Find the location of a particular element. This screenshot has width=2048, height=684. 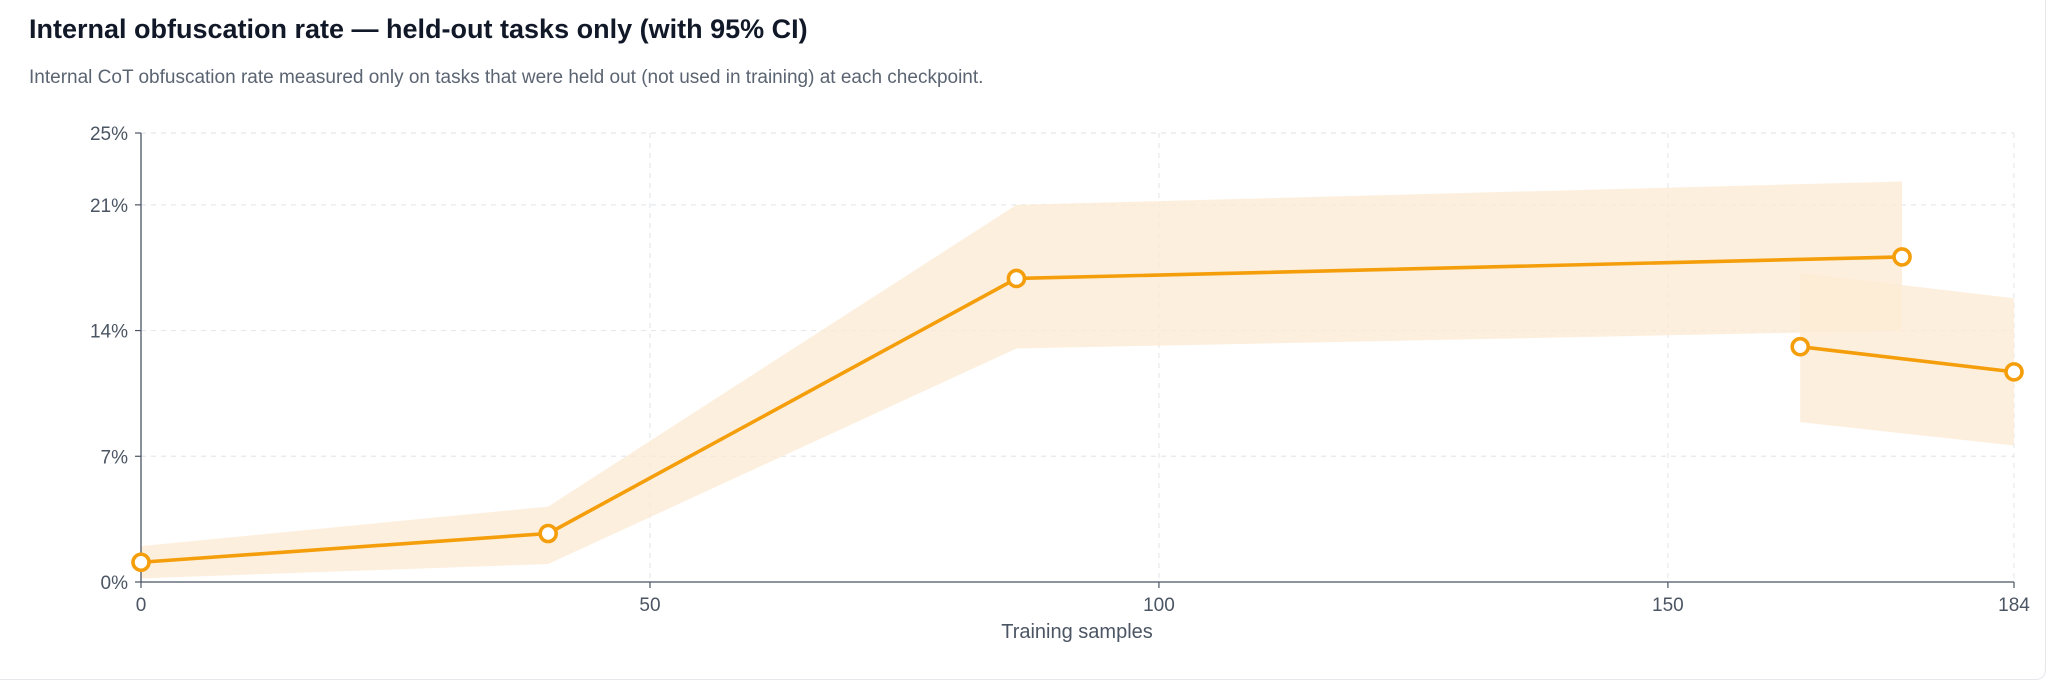

y-tick-label: 25% is located at coordinates (109, 134).